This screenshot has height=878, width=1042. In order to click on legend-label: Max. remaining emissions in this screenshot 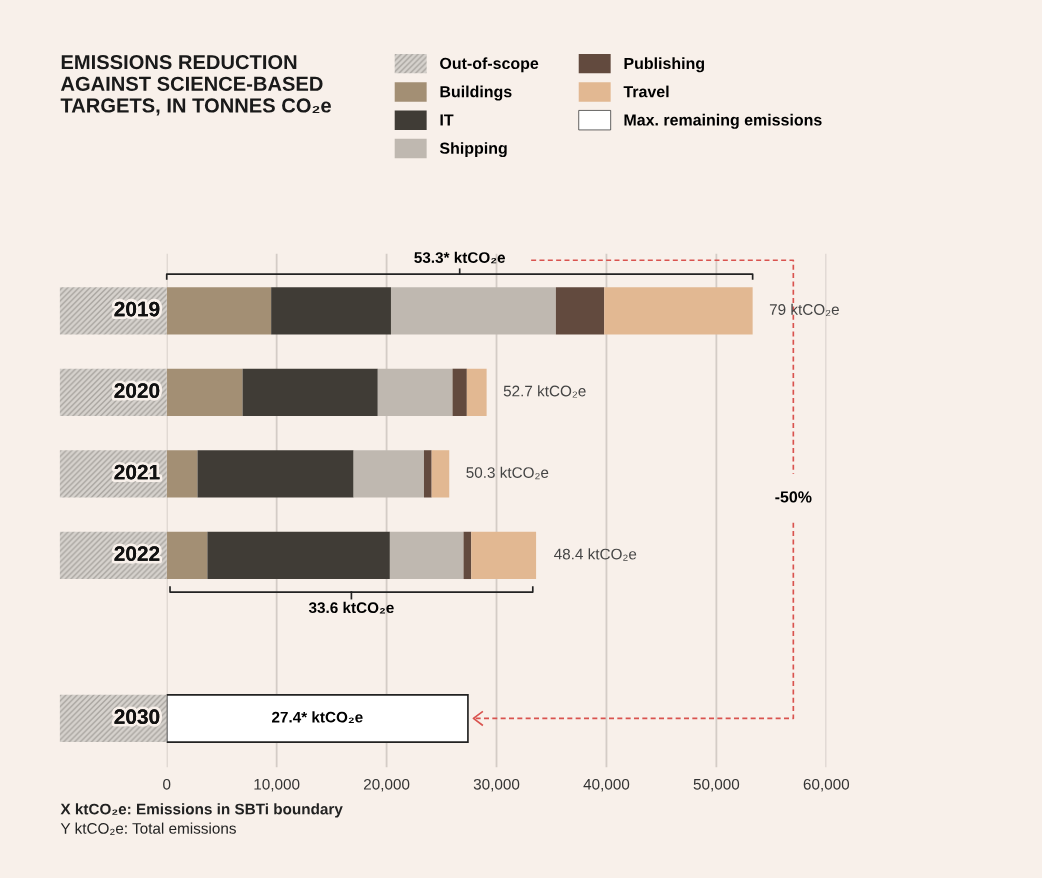, I will do `click(723, 121)`.